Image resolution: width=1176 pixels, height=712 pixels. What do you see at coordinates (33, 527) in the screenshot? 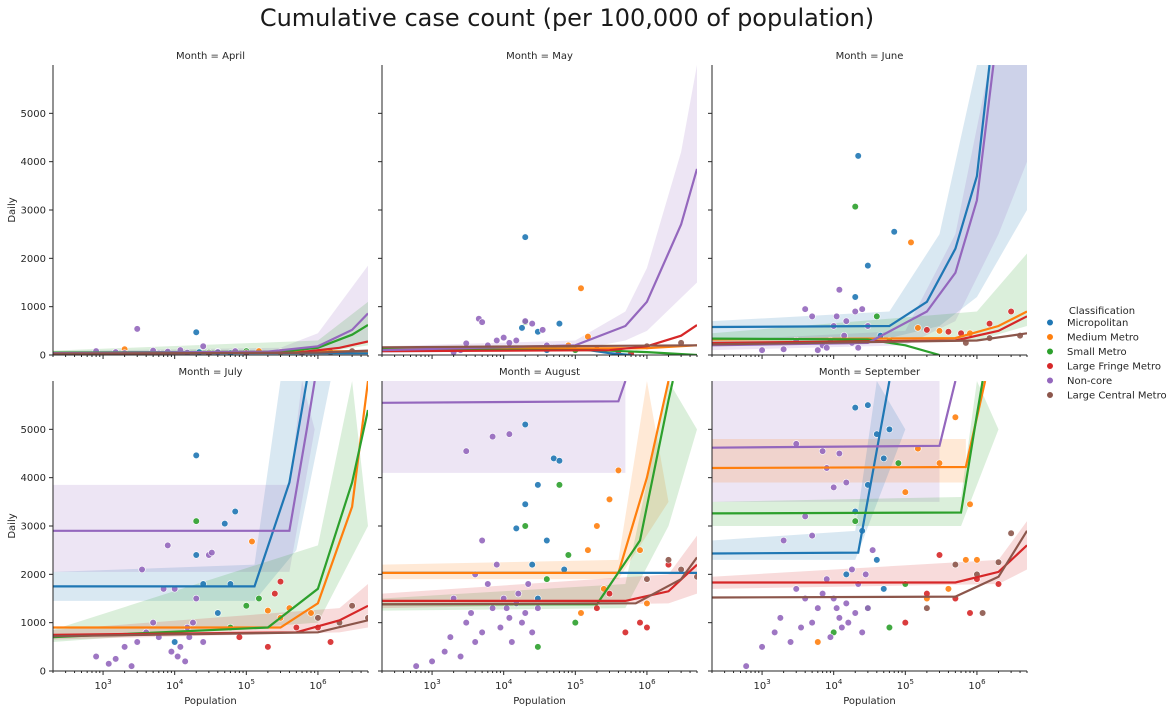
I see `y-tick-label: 3000` at bounding box center [33, 527].